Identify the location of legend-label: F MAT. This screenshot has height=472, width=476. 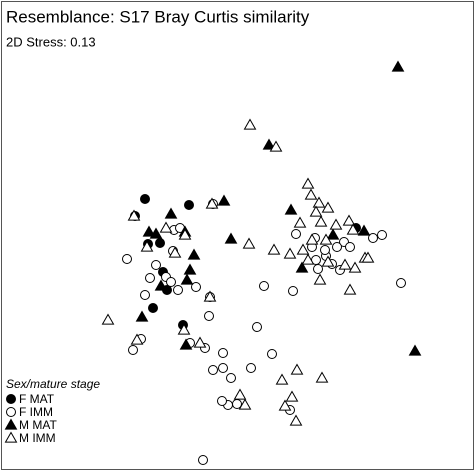
(37, 399).